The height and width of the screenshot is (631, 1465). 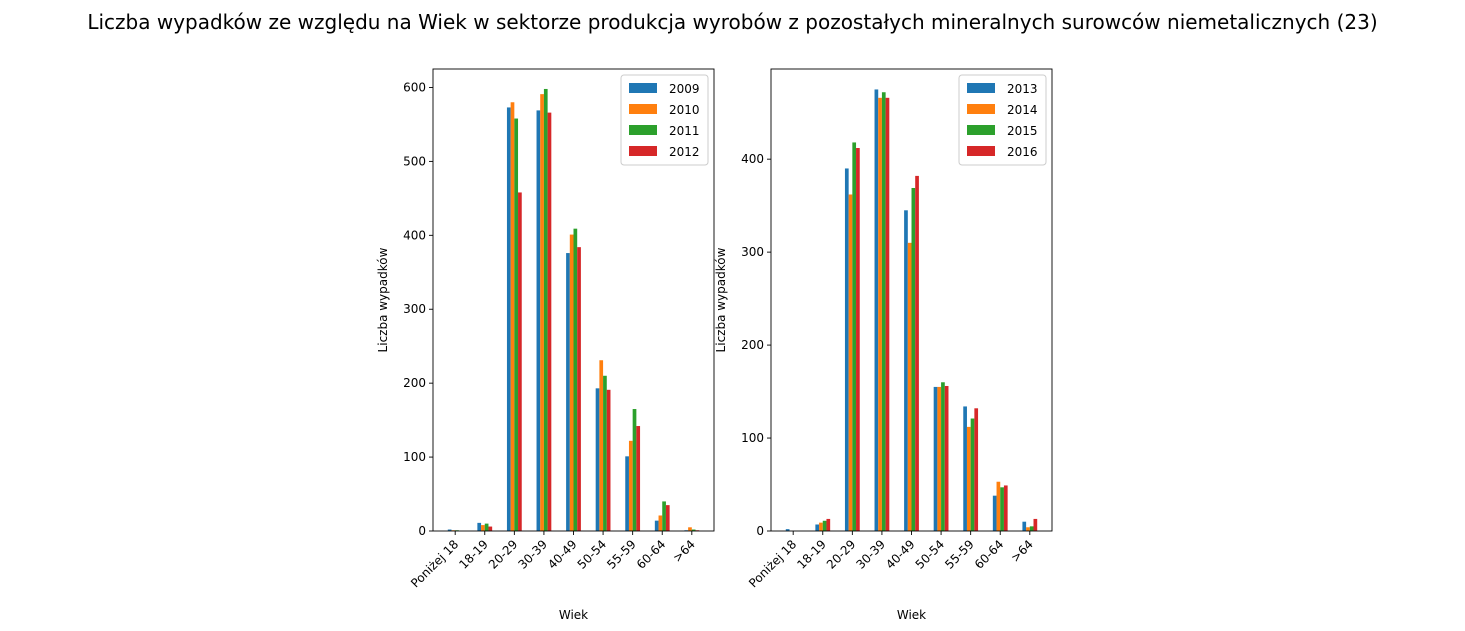 What do you see at coordinates (1022, 152) in the screenshot?
I see `legend-label-2016: 2016` at bounding box center [1022, 152].